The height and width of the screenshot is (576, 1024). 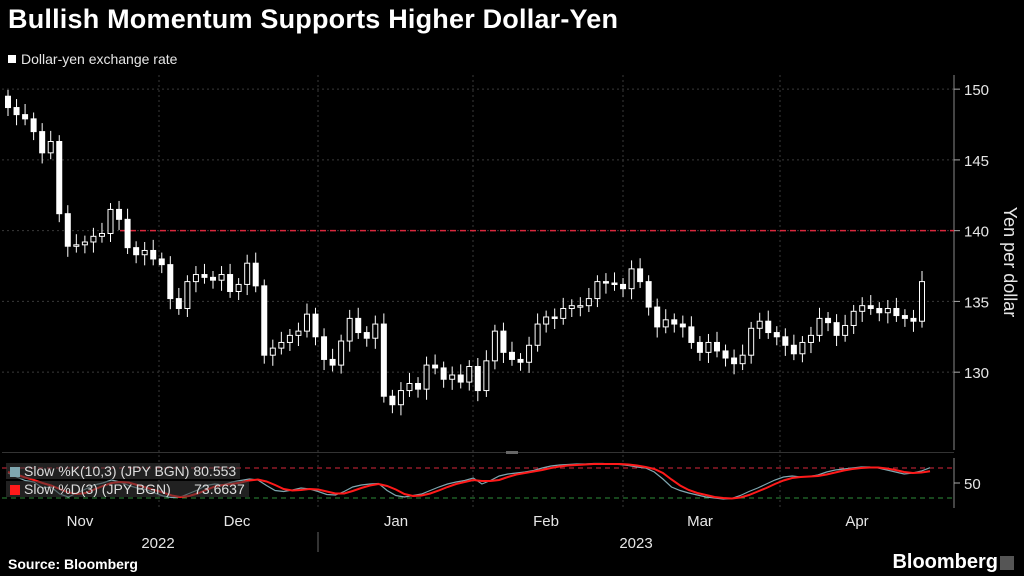 What do you see at coordinates (73, 564) in the screenshot?
I see `source-note: Source: Bloomberg` at bounding box center [73, 564].